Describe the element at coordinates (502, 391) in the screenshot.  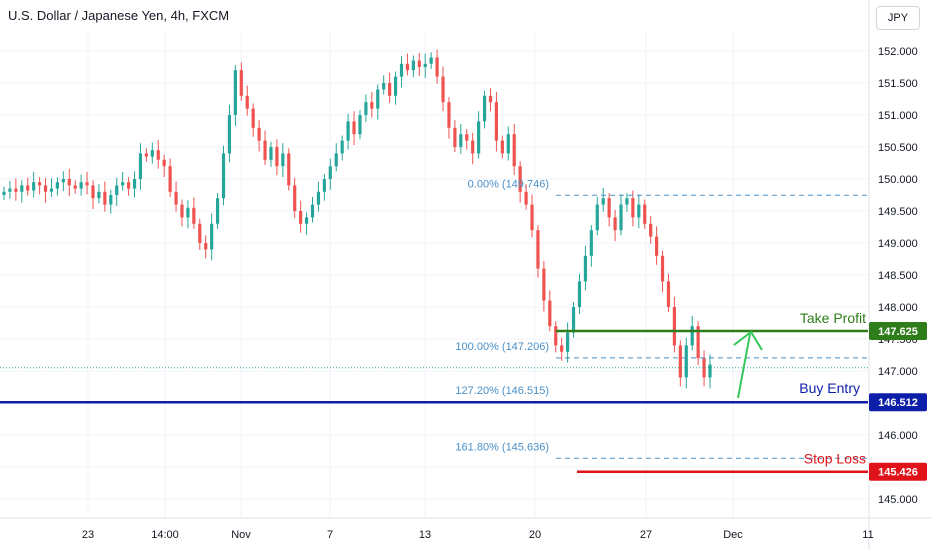
I see `fib-label-127: 127.20% (146.515)` at that location.